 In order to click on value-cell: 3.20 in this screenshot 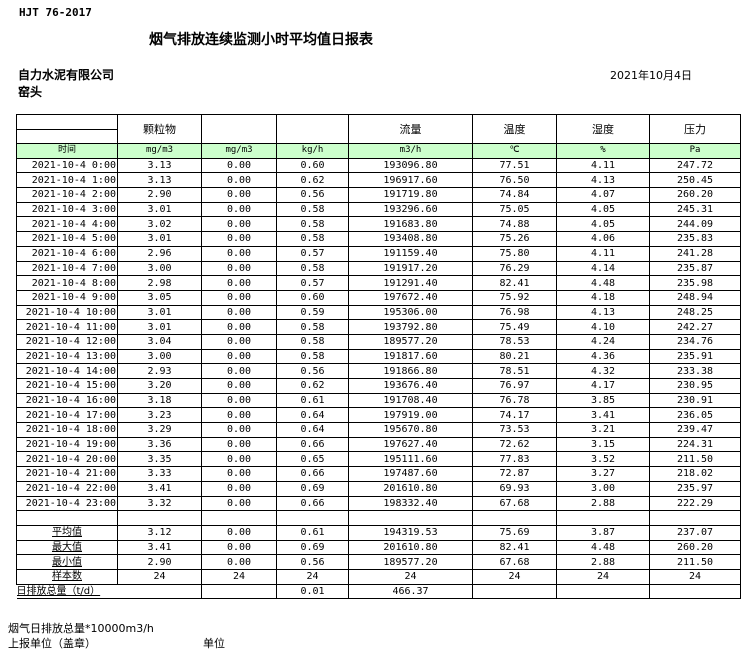, I will do `click(159, 386)`.